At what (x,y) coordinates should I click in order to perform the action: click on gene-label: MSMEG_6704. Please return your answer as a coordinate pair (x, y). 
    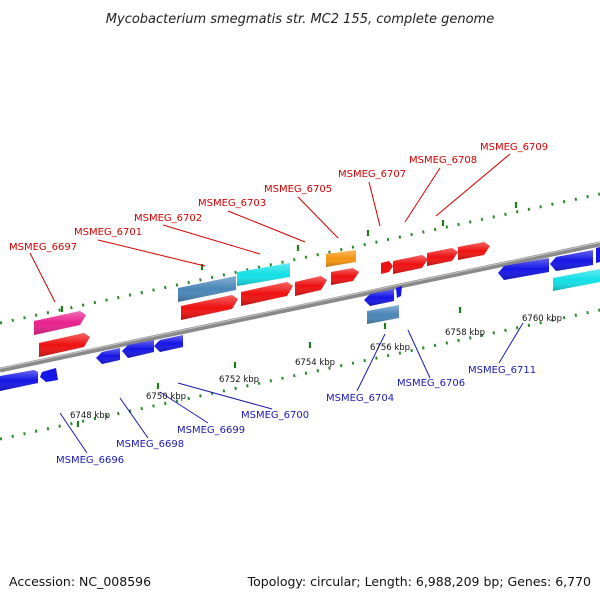
    Looking at the image, I should click on (360, 398).